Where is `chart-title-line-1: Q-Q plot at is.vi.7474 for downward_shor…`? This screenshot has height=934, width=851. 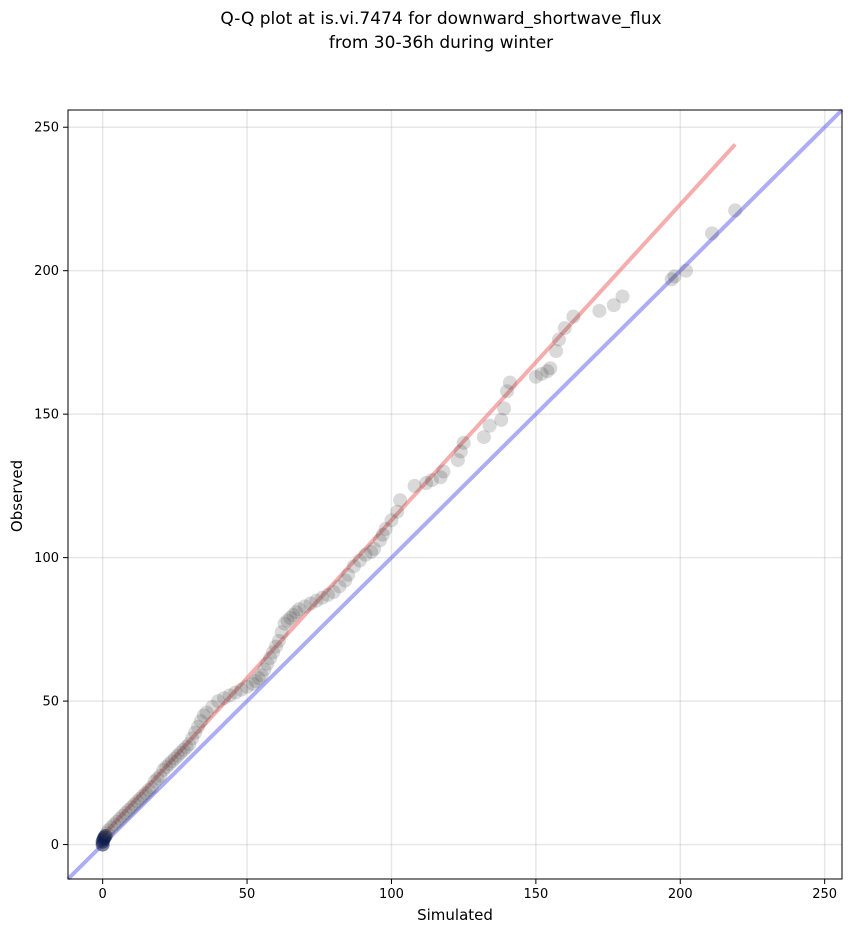
chart-title-line-1: Q-Q plot at is.vi.7474 for downward_shor… is located at coordinates (440, 19).